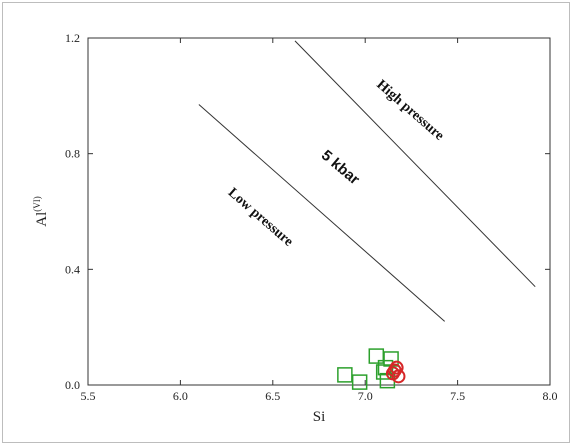 The image size is (574, 447). Describe the element at coordinates (365, 396) in the screenshot. I see `x-tick-label: 7.0` at that location.